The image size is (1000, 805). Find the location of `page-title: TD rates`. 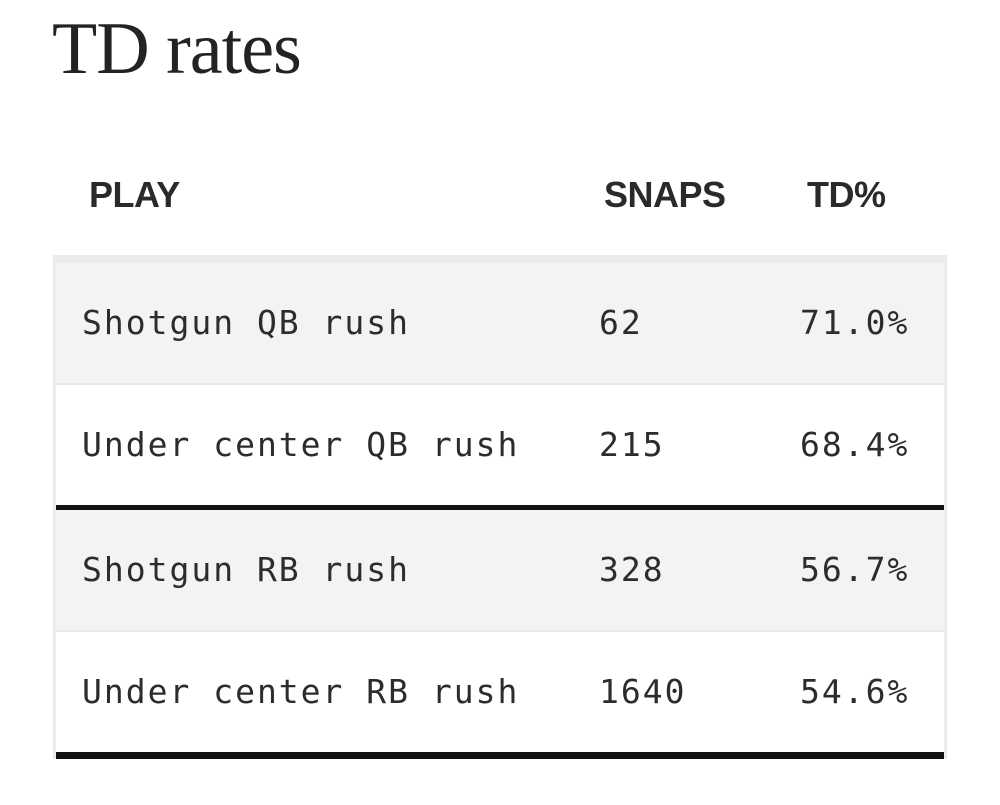

page-title: TD rates is located at coordinates (177, 49).